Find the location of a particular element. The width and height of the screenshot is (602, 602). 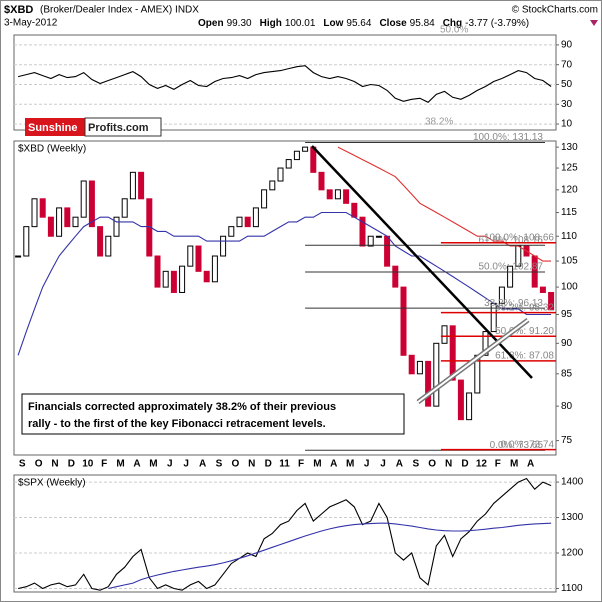

credit: © StockCharts.com is located at coordinates (555, 10).